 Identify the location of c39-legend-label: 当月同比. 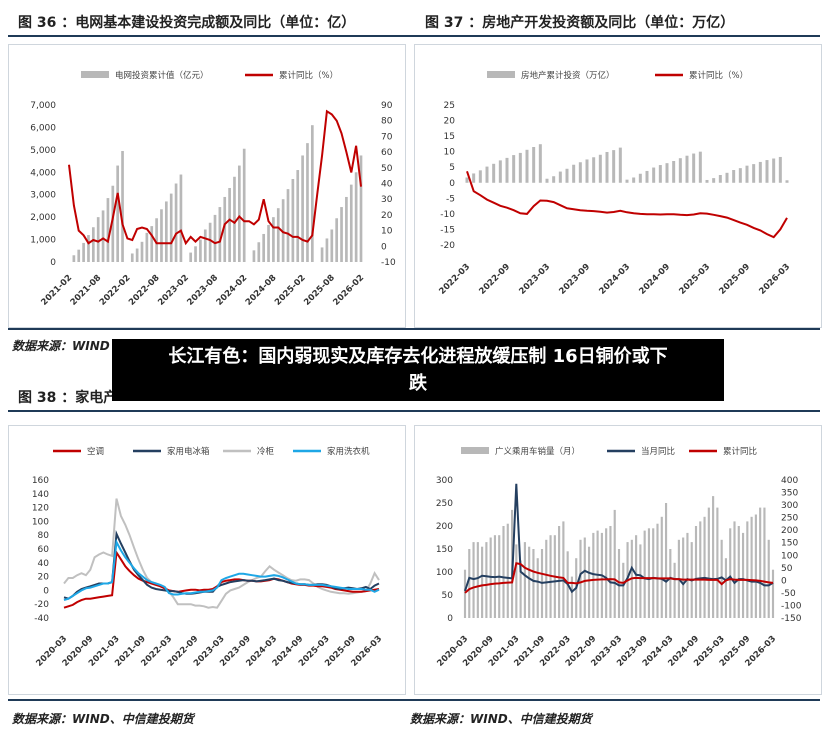
(658, 451).